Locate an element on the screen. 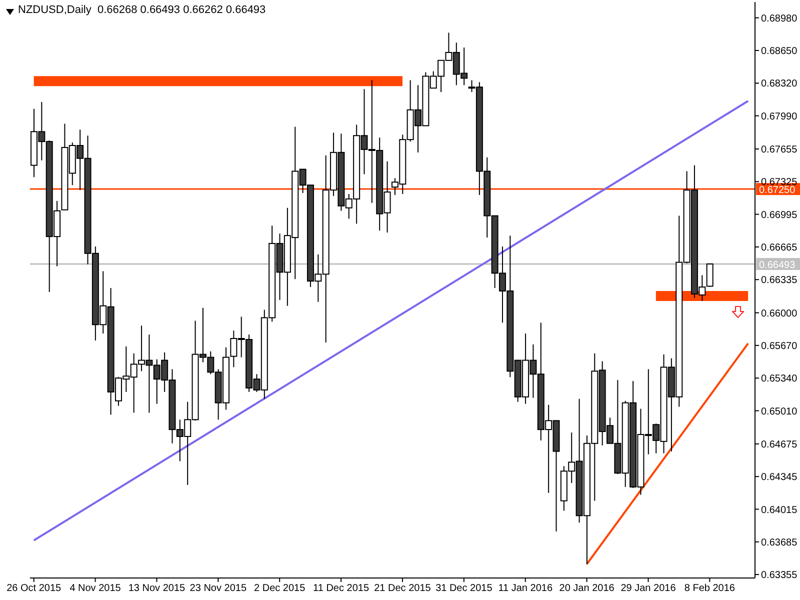  x-tick-label: 11 Dec 2015 is located at coordinates (341, 588).